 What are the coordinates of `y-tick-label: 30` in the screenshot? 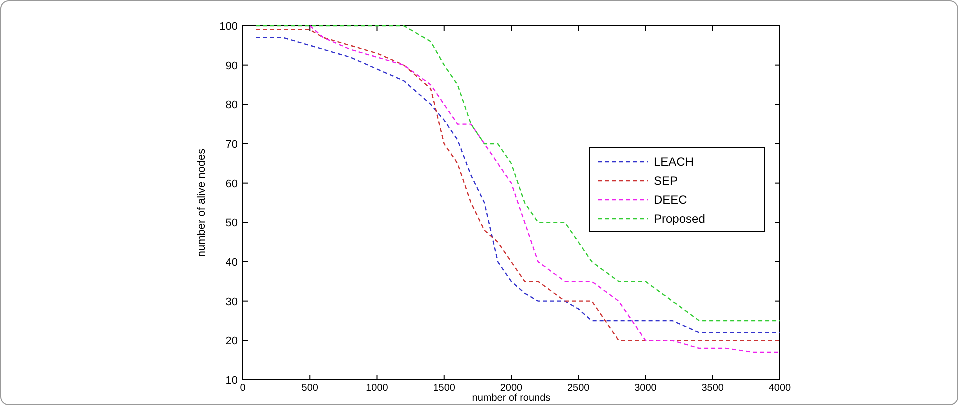 It's located at (232, 302).